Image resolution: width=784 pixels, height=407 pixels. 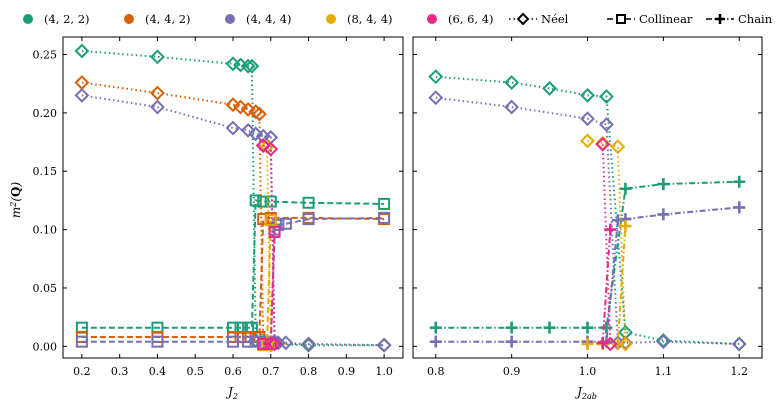 I want to click on x-tick-label: 1.1, so click(x=664, y=371).